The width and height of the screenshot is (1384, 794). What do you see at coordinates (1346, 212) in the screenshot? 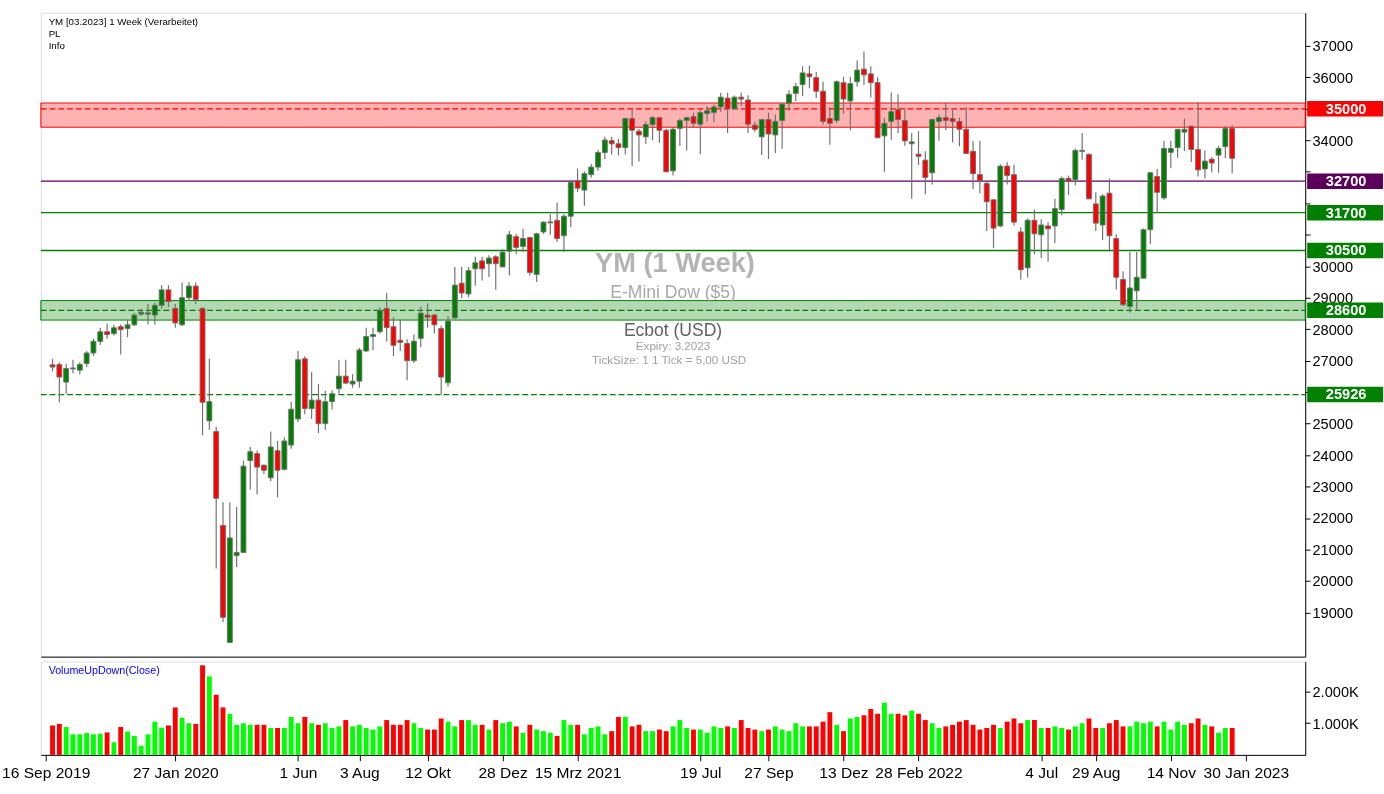
I see `ref-line-label: 31700` at bounding box center [1346, 212].